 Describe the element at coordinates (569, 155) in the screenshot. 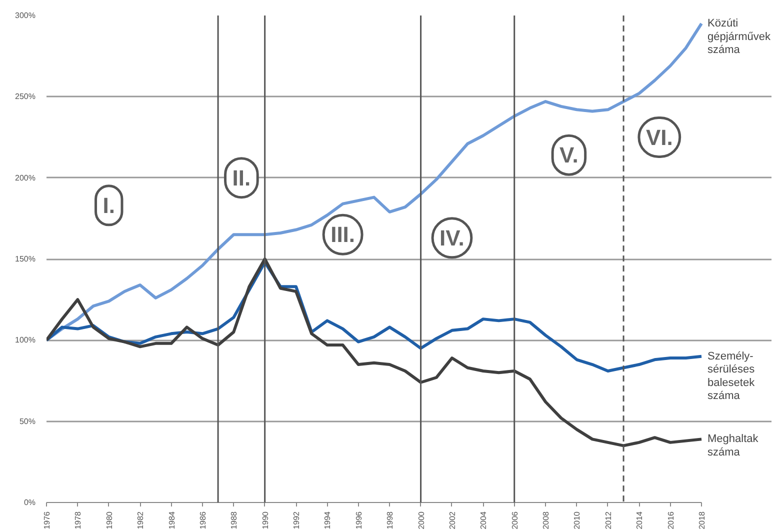

I see `annotation: V.` at that location.